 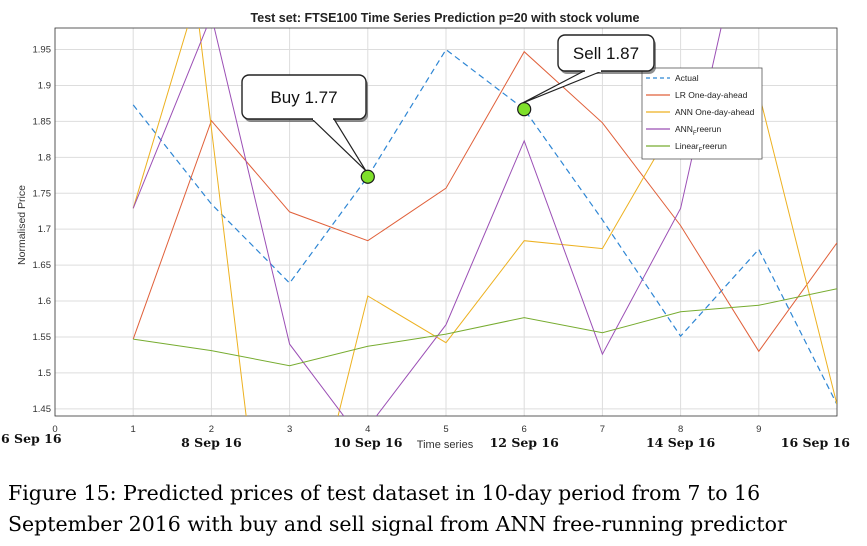 I want to click on x-tick-label: 7, so click(x=602, y=429).